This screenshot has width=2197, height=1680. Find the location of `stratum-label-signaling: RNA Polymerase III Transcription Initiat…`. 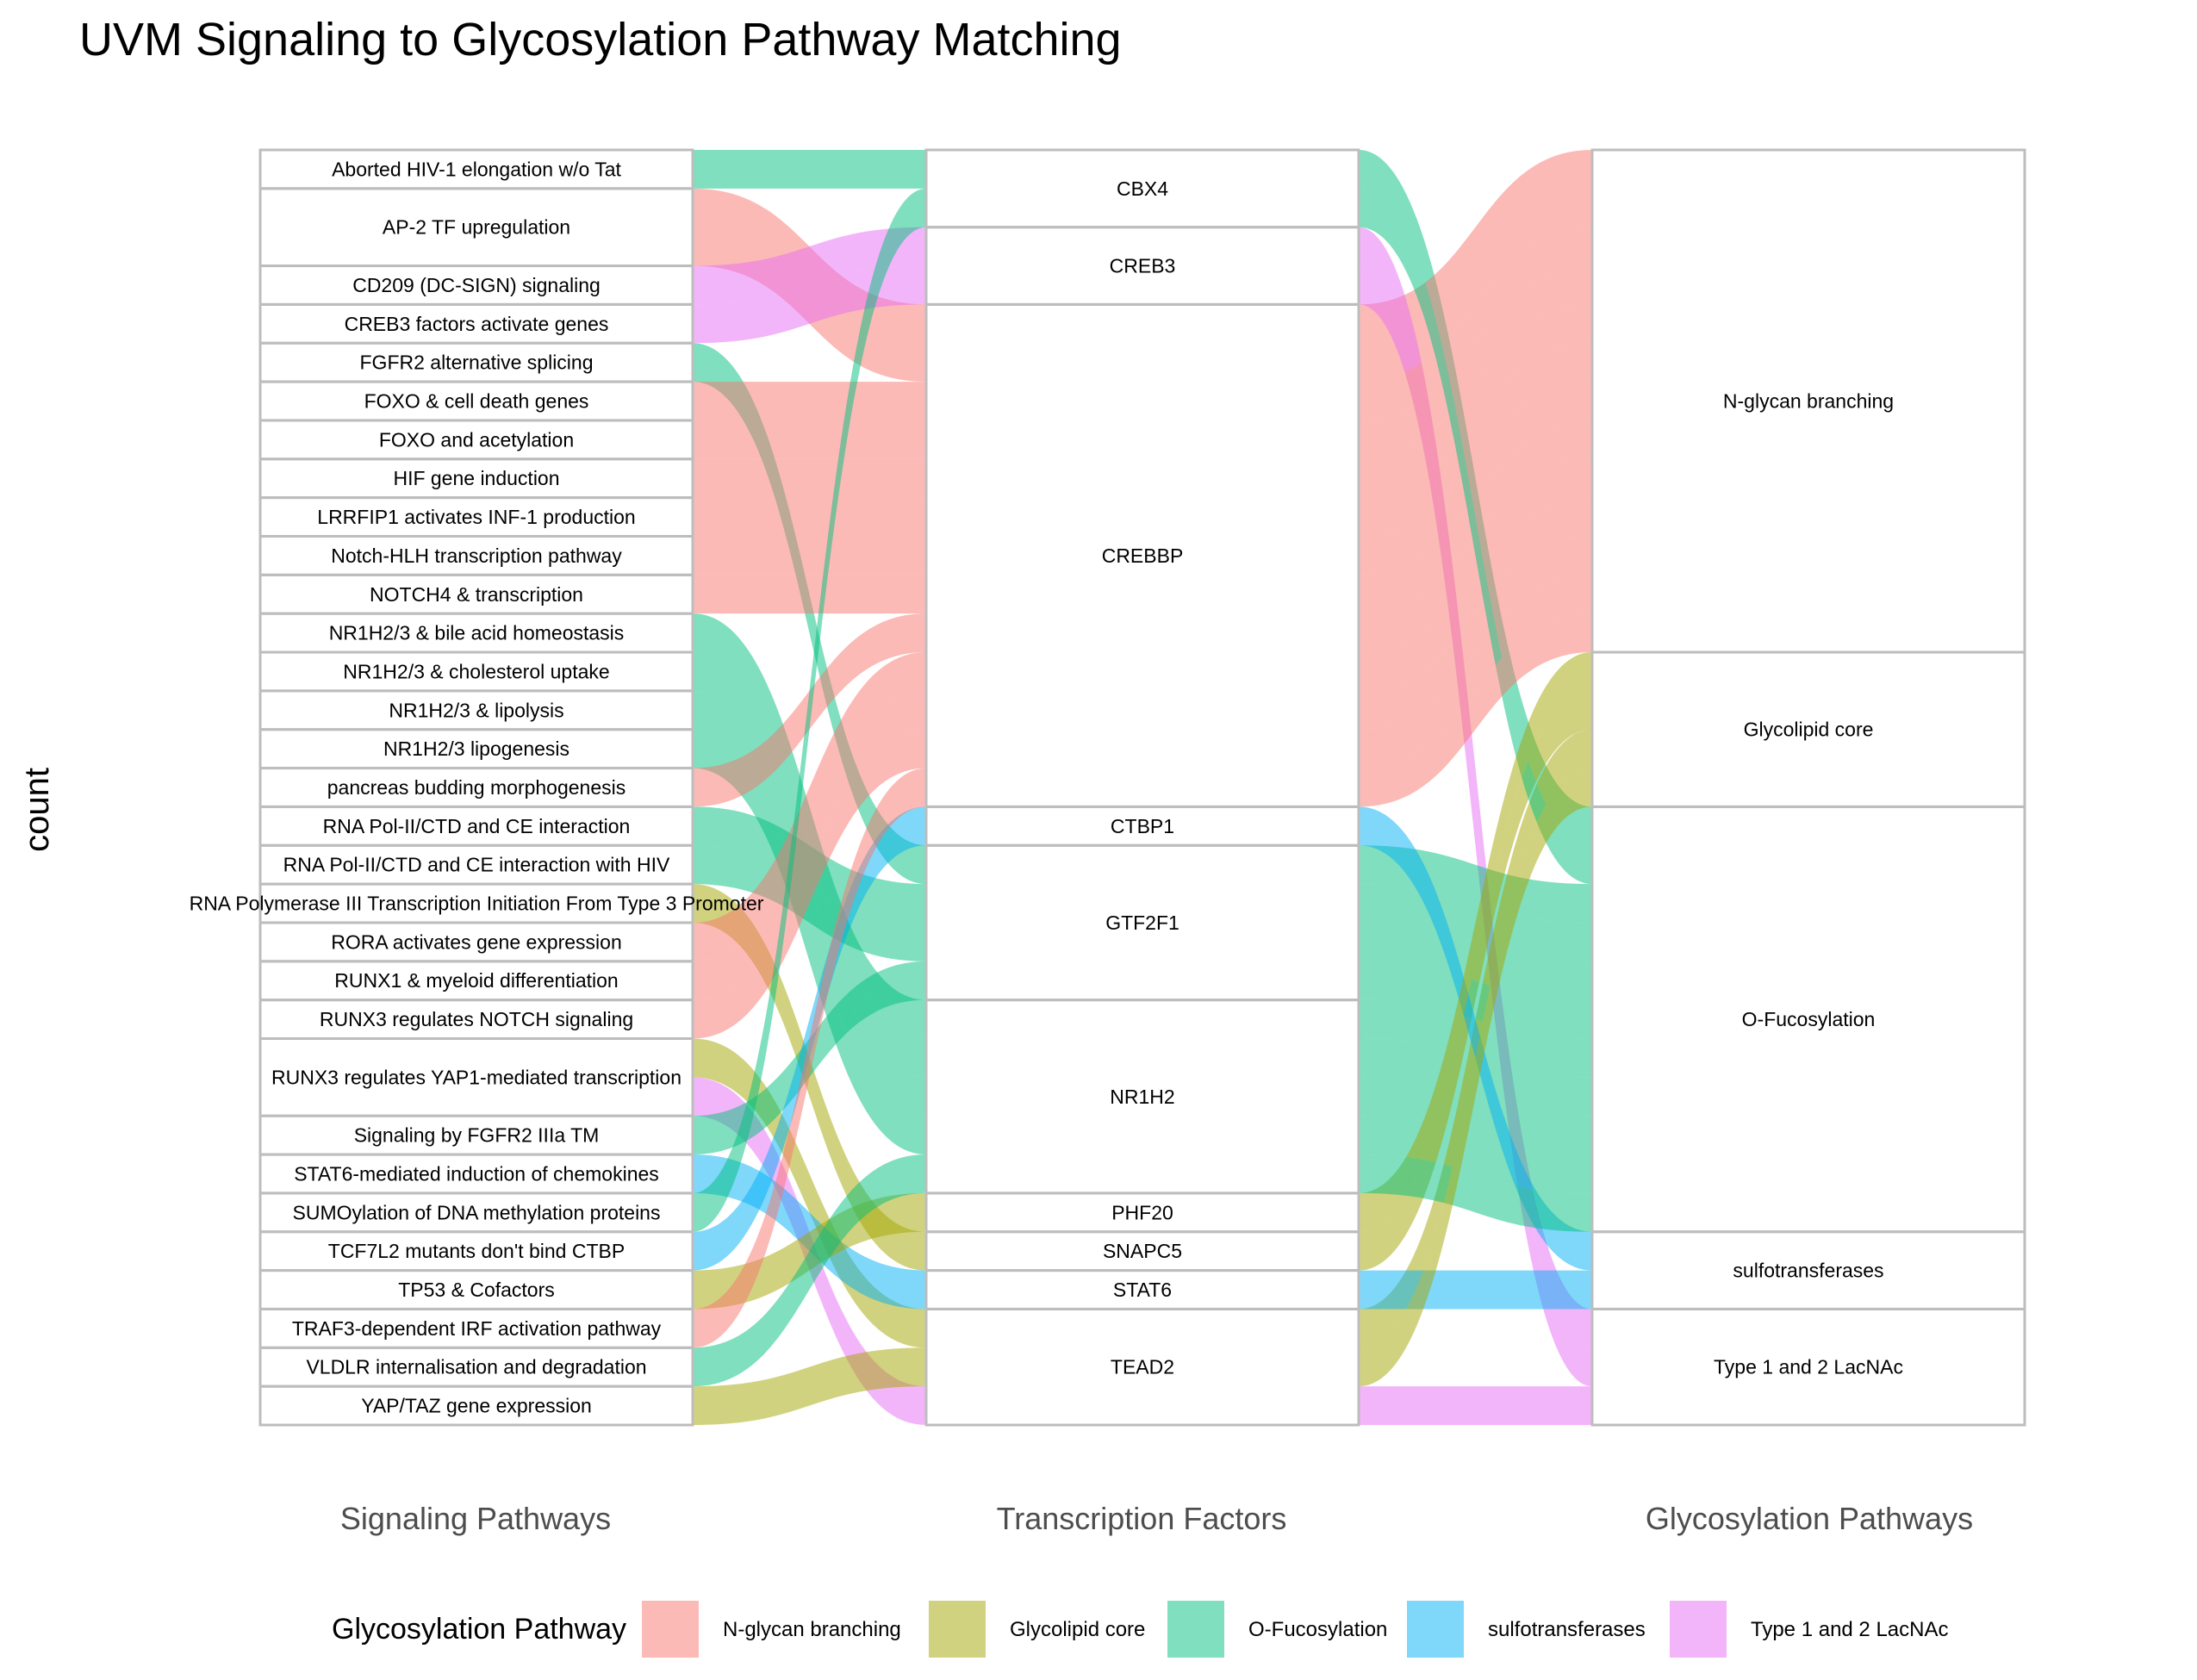

stratum-label-signaling: RNA Polymerase III Transcription Initiat… is located at coordinates (477, 904).